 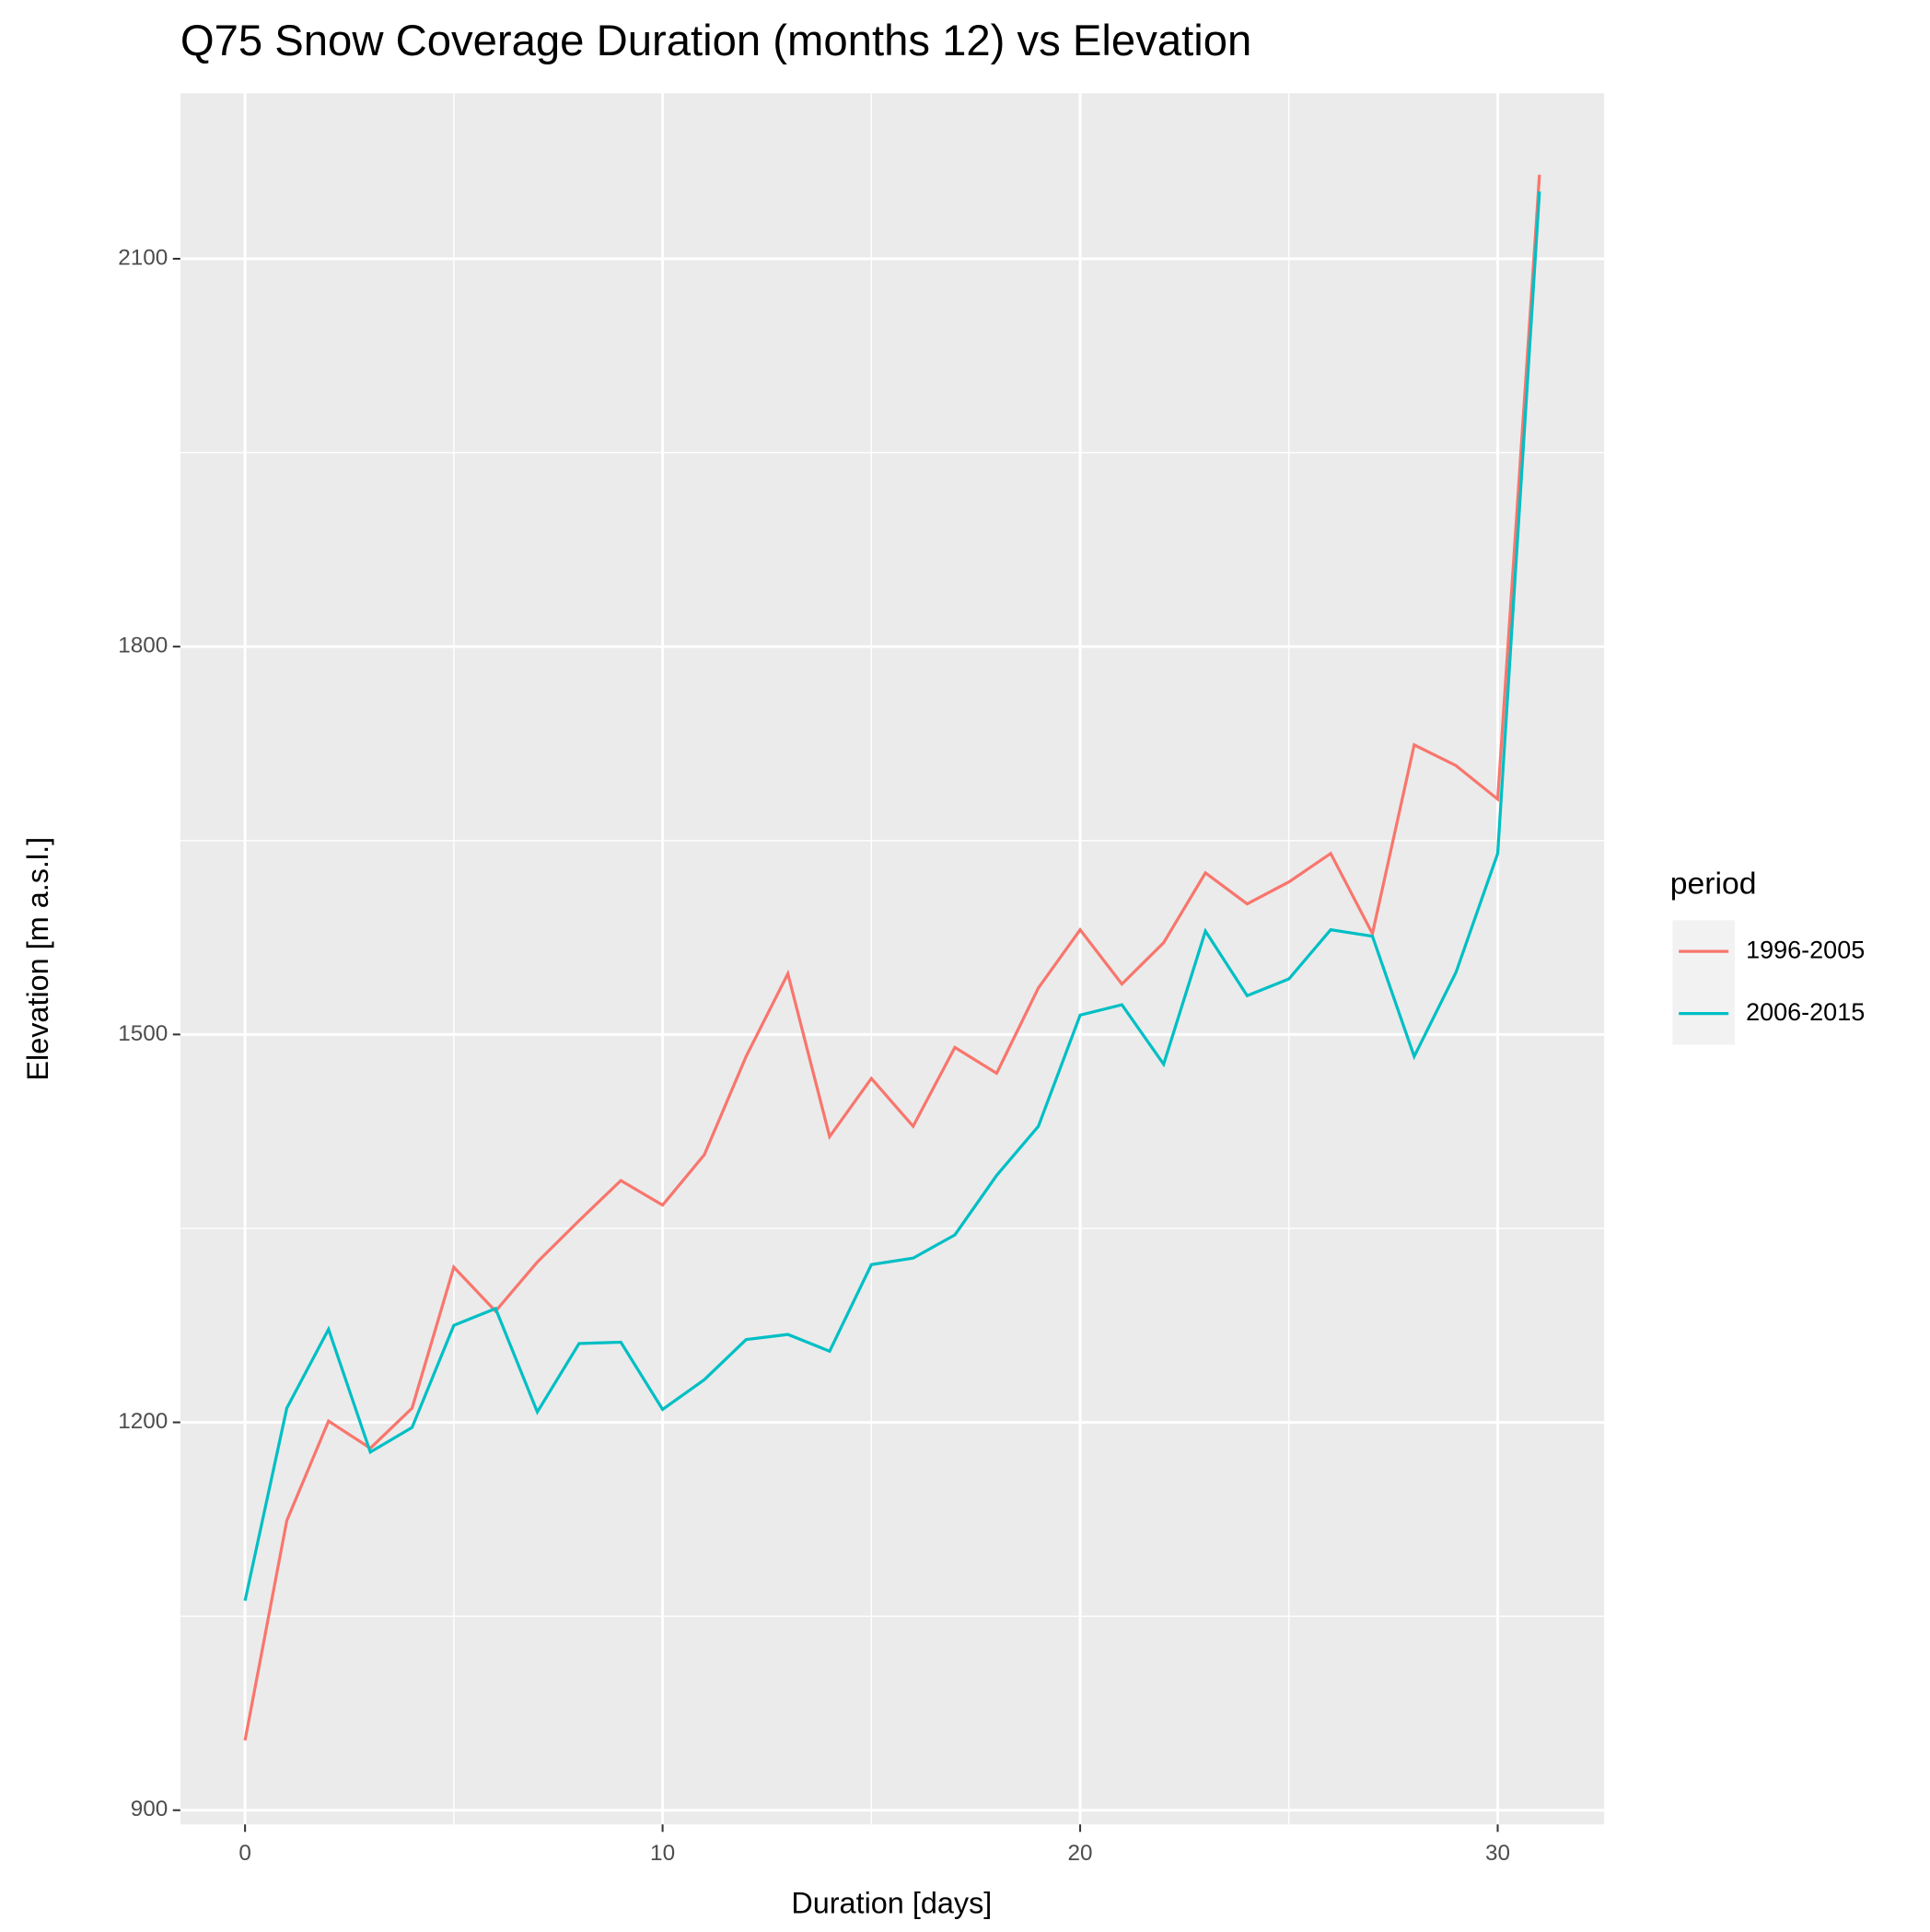 I want to click on legend-title: period, so click(x=1713, y=883).